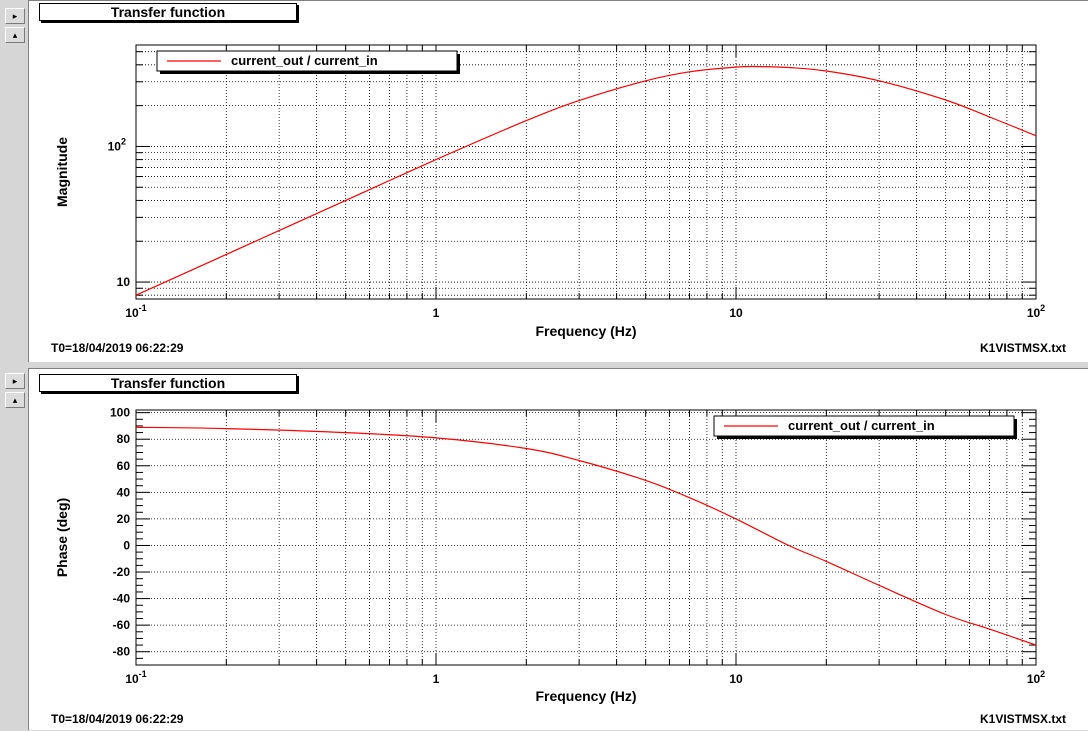 This screenshot has width=1088, height=731. Describe the element at coordinates (62, 172) in the screenshot. I see `y-axis-label: Magnitude` at that location.